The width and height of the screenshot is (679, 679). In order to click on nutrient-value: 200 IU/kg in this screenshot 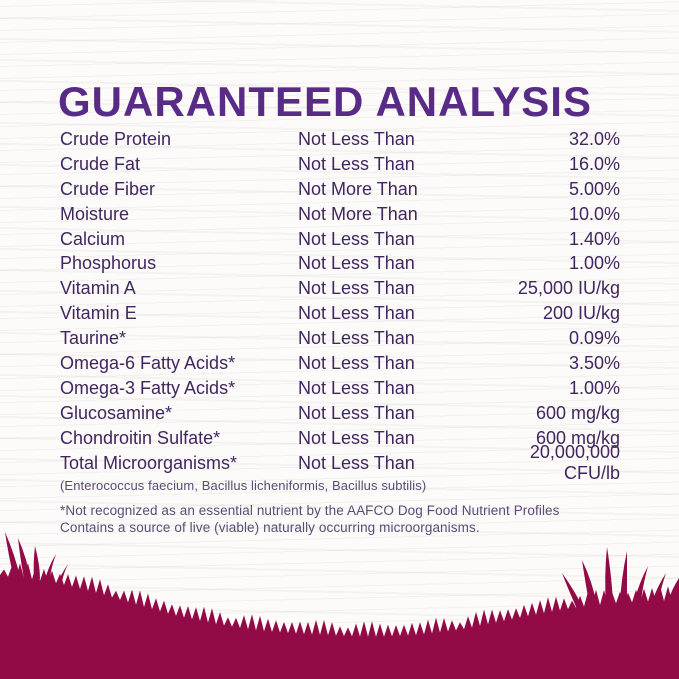, I will do `click(581, 313)`.